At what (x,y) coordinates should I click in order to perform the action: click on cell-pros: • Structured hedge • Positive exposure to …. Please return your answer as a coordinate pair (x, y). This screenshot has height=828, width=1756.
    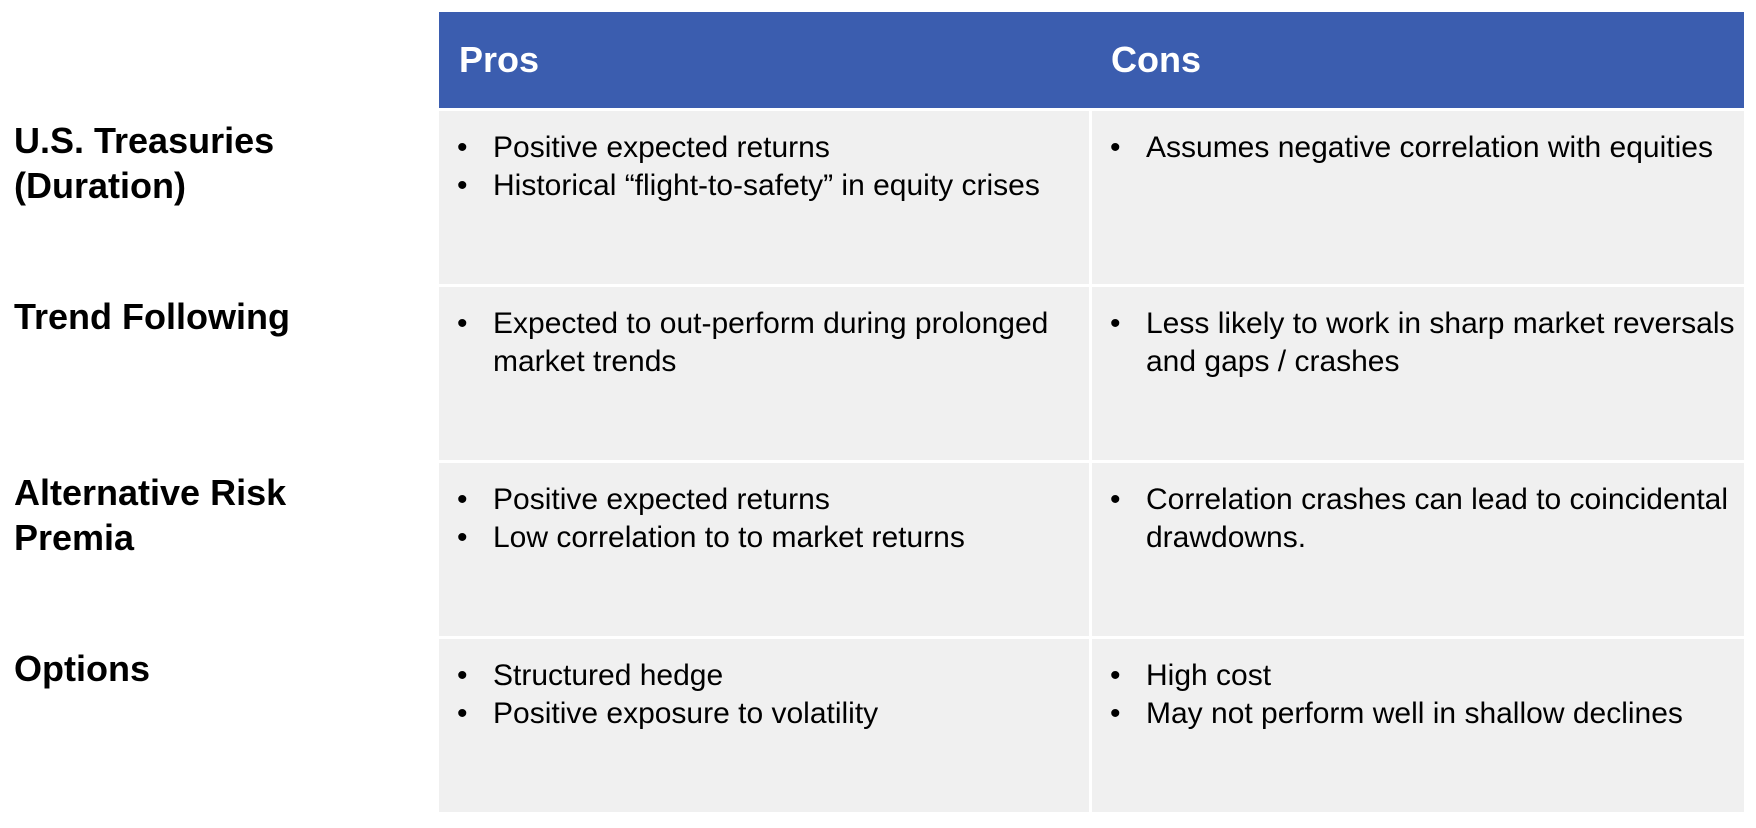
    Looking at the image, I should click on (764, 725).